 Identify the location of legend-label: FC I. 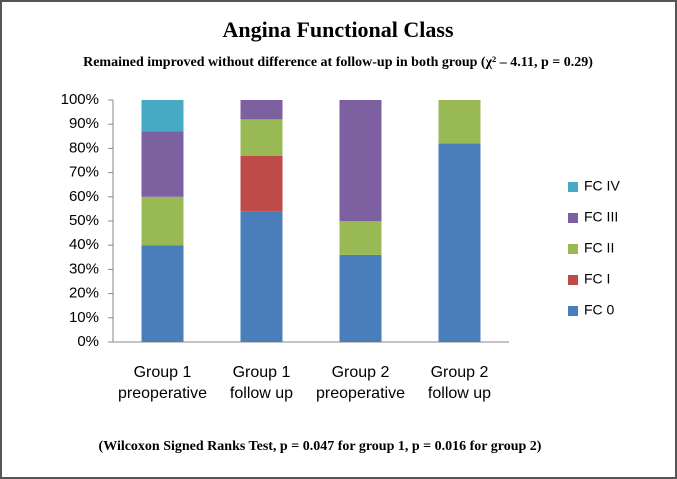
(597, 279).